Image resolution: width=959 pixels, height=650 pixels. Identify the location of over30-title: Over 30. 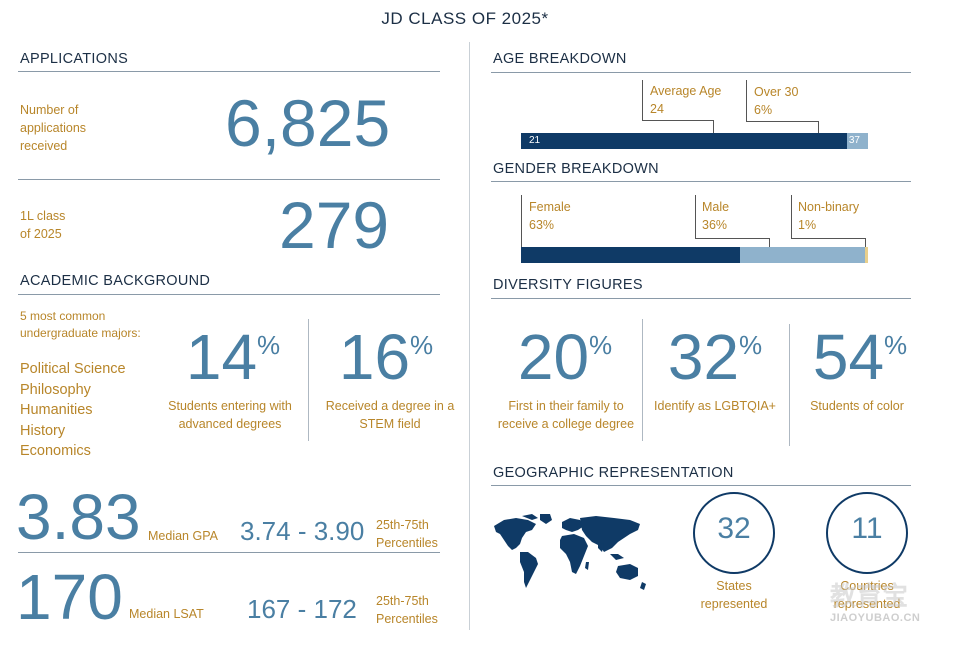
(776, 92).